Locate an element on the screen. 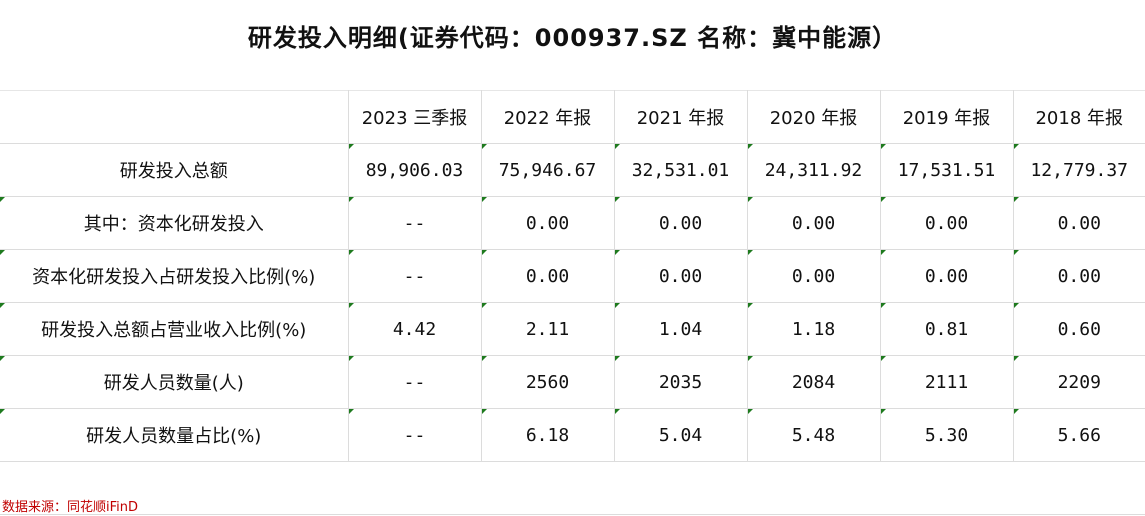 This screenshot has height=516, width=1145. table-cell: 0.81 is located at coordinates (946, 329).